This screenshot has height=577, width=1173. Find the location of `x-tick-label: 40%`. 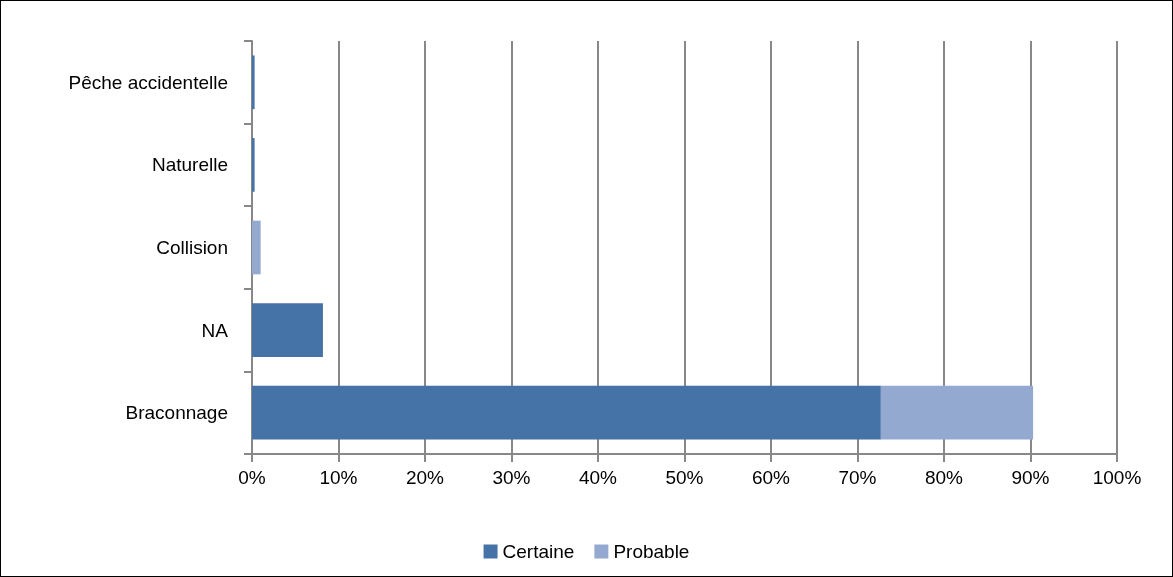

x-tick-label: 40% is located at coordinates (598, 477).